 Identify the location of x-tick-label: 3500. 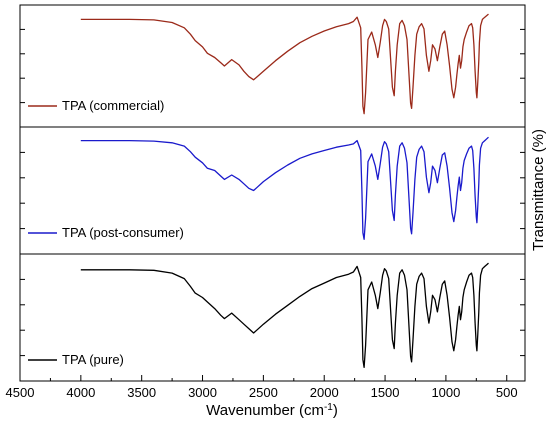
(141, 392).